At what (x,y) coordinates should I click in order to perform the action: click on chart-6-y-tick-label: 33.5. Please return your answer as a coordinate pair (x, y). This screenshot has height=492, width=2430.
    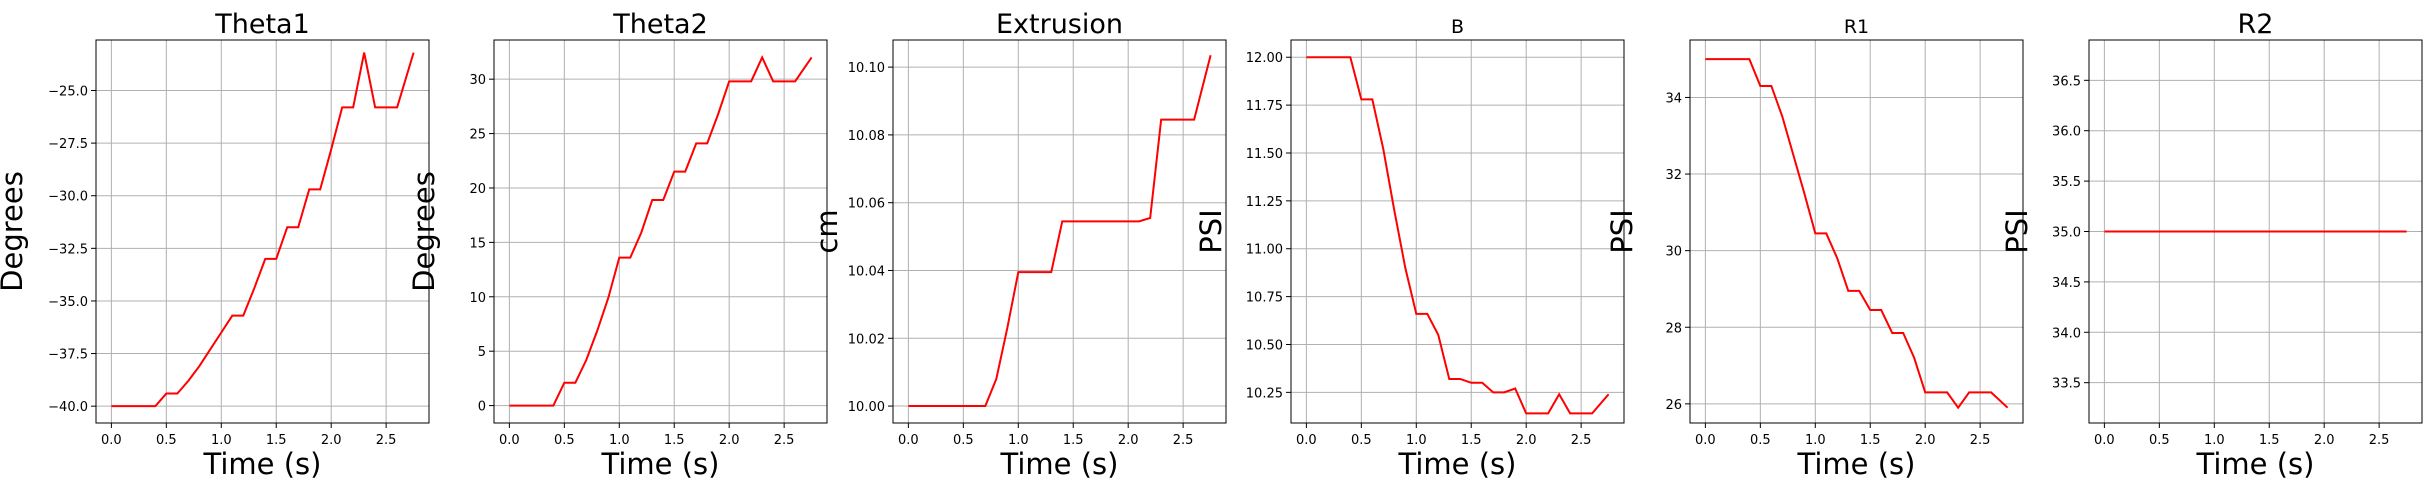
    Looking at the image, I should click on (2066, 384).